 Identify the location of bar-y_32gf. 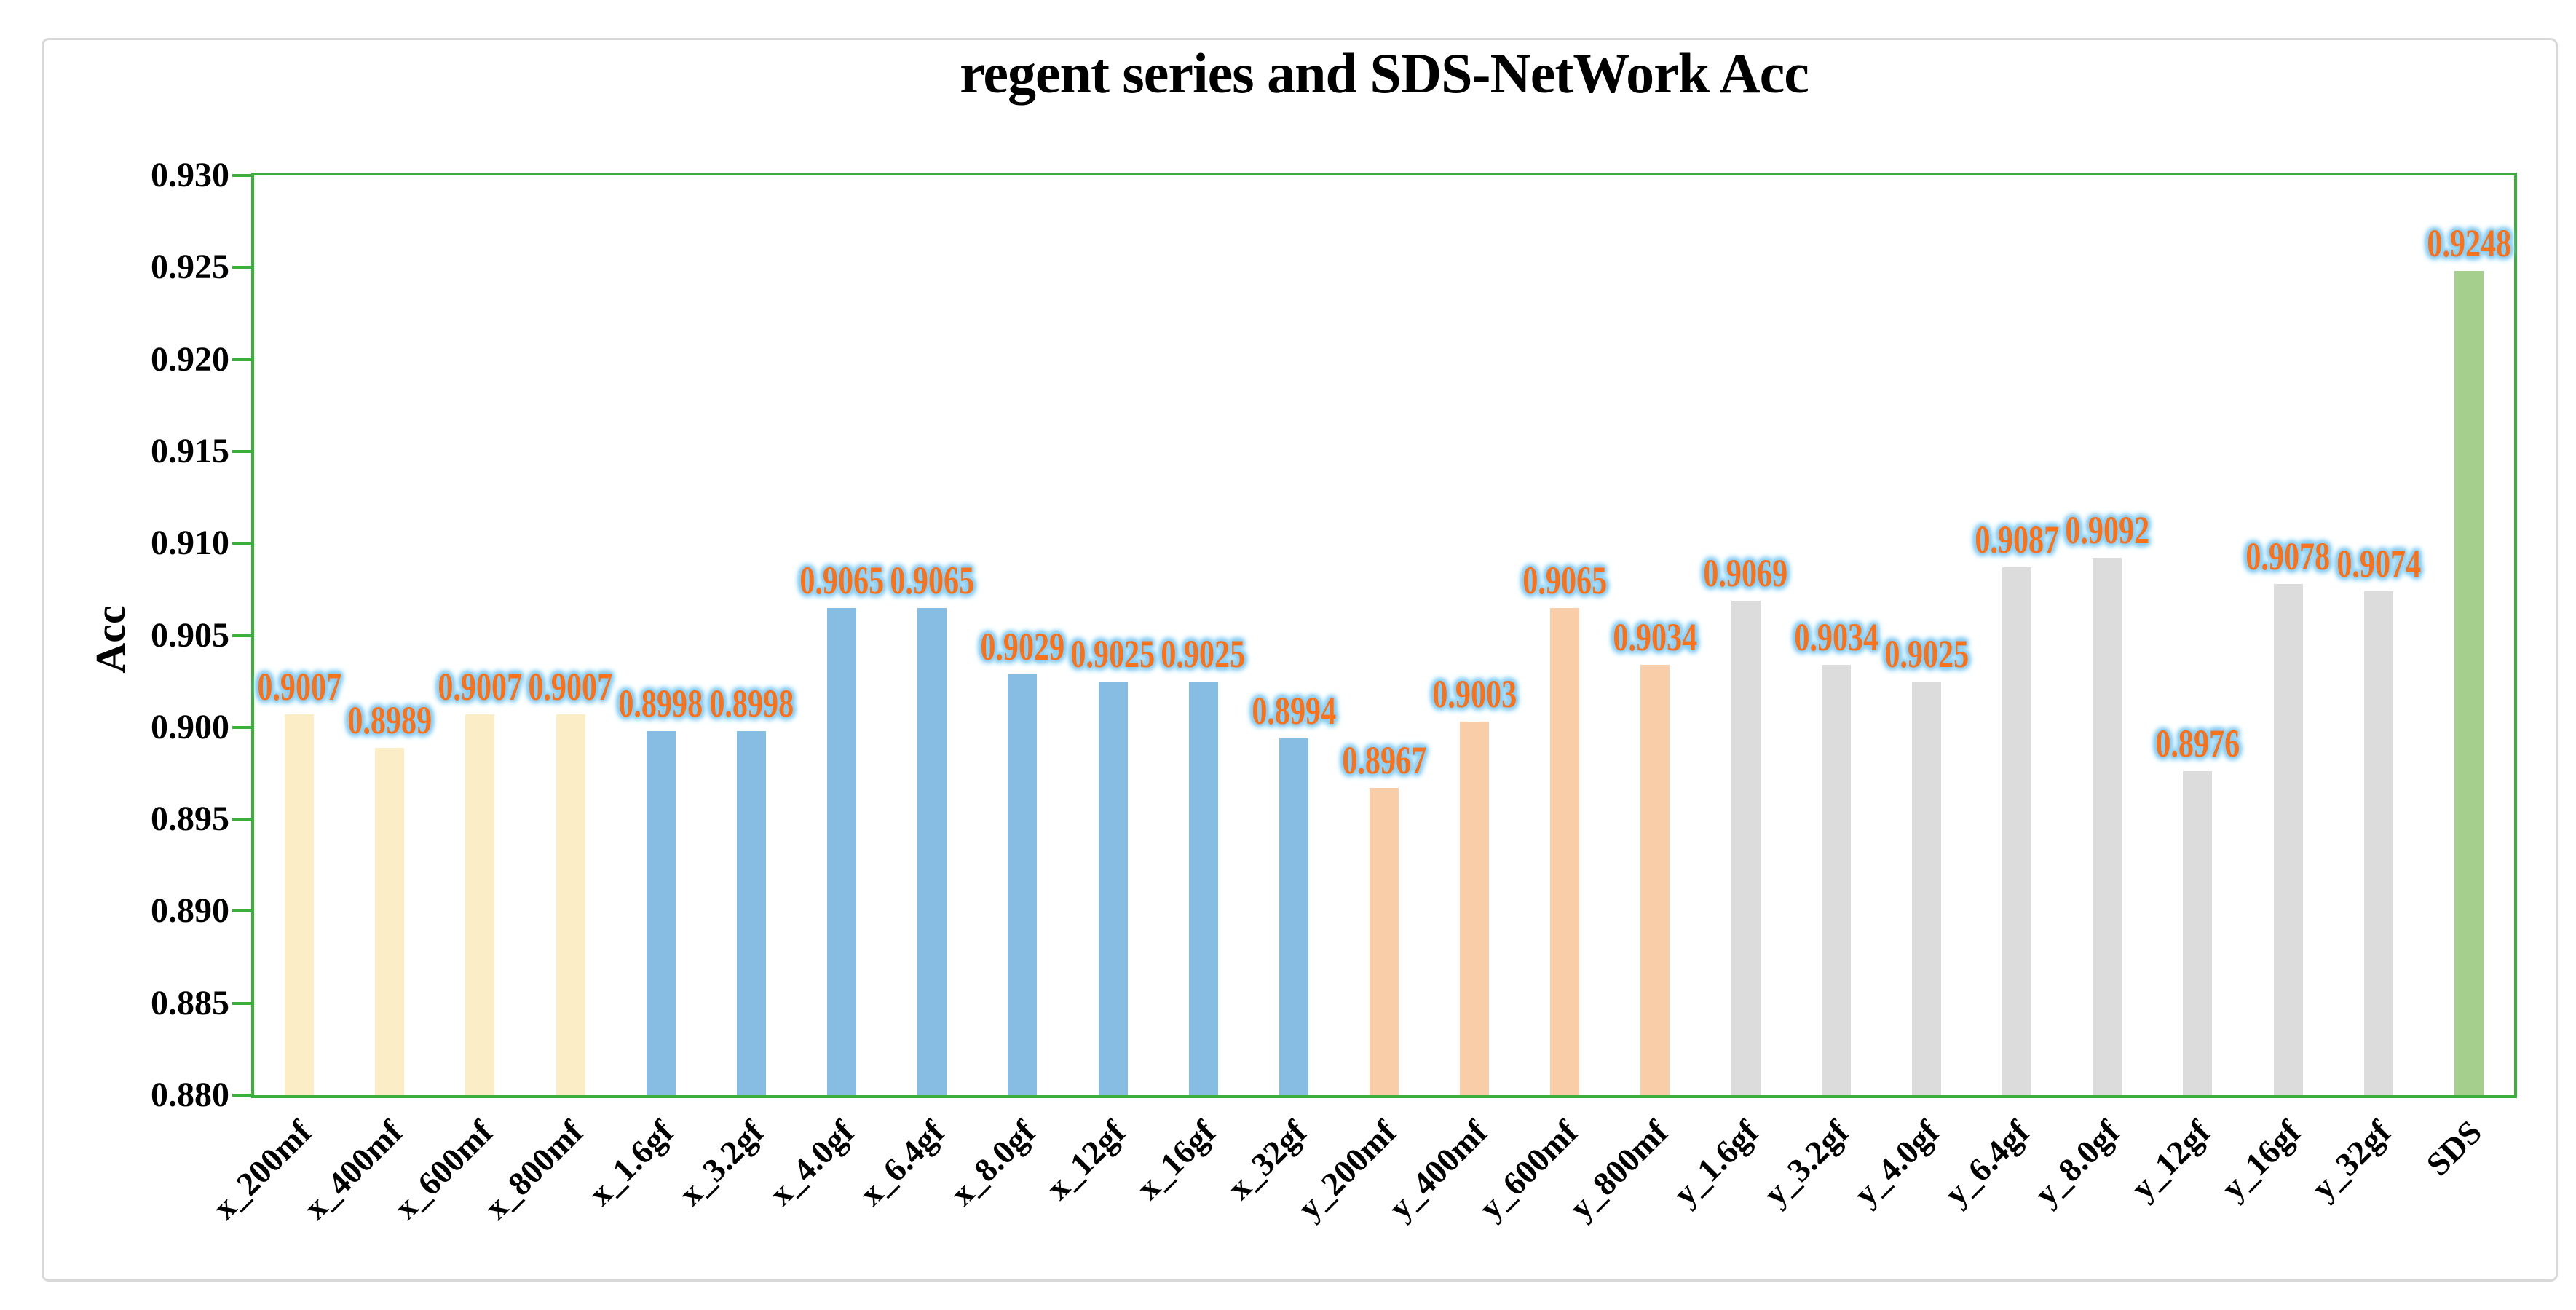
(2378, 843).